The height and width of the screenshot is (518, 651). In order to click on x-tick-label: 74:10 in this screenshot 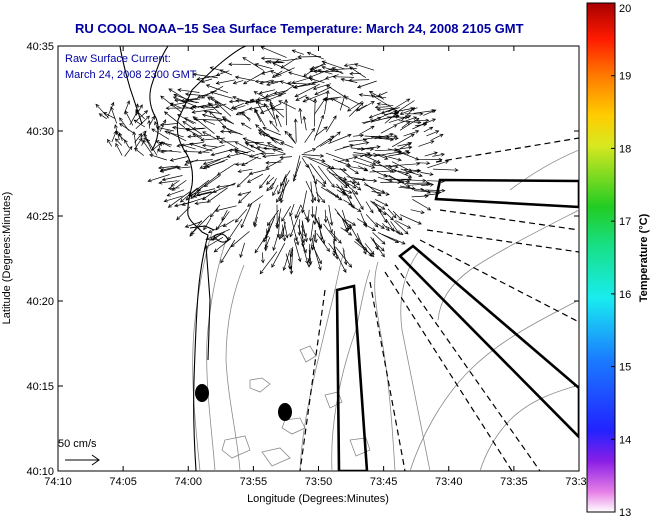, I will do `click(58, 482)`.